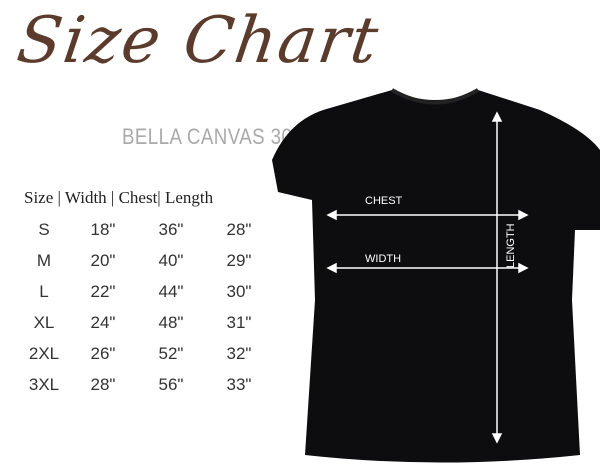 The width and height of the screenshot is (600, 474). Describe the element at coordinates (103, 229) in the screenshot. I see `table-cell: 18"` at that location.